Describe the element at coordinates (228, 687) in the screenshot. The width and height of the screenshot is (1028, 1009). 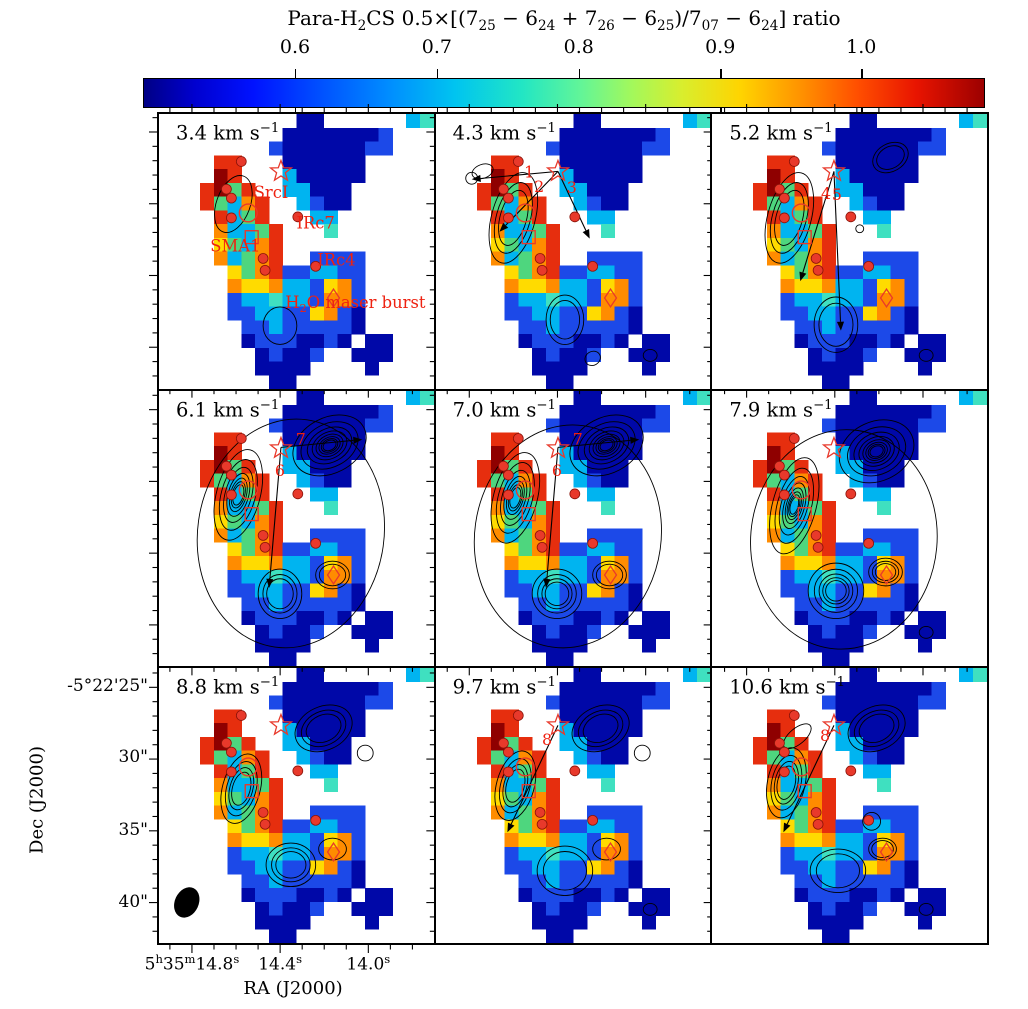
I see `velocity-label: 8.8 km s−1` at that location.